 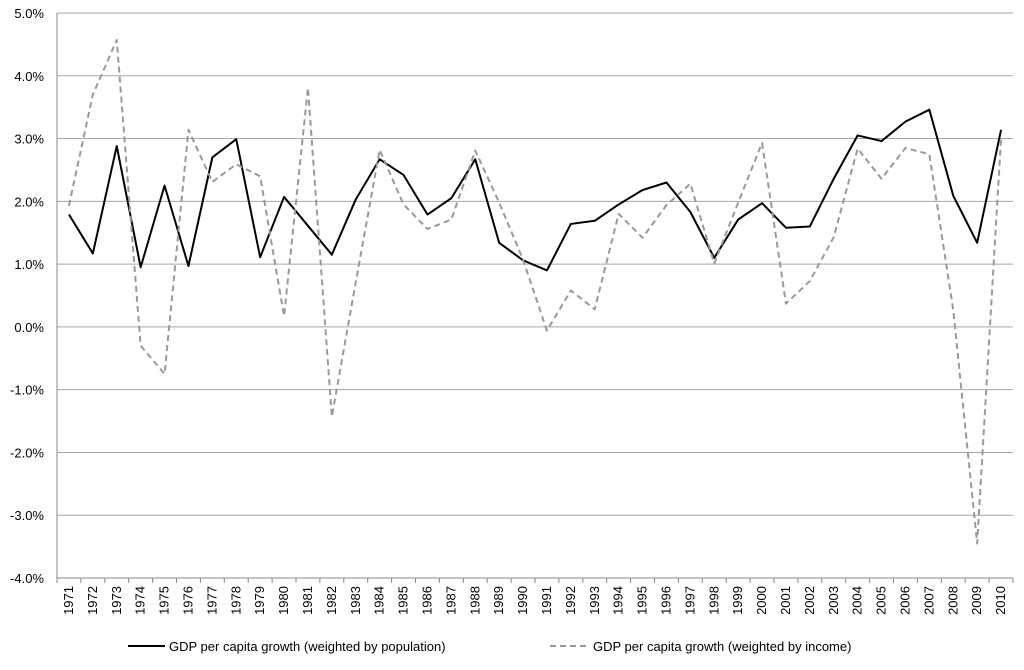 What do you see at coordinates (29, 327) in the screenshot?
I see `y-tick-label: 0.0%` at bounding box center [29, 327].